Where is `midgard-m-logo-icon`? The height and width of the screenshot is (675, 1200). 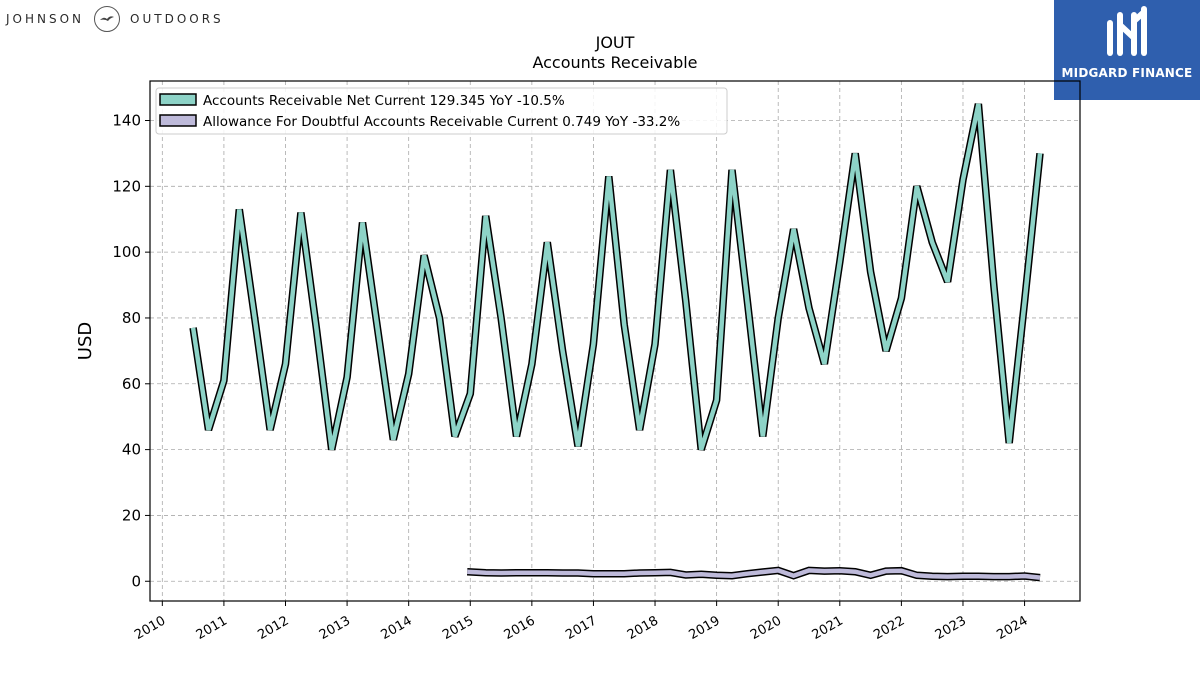 midgard-m-logo-icon is located at coordinates (1127, 31).